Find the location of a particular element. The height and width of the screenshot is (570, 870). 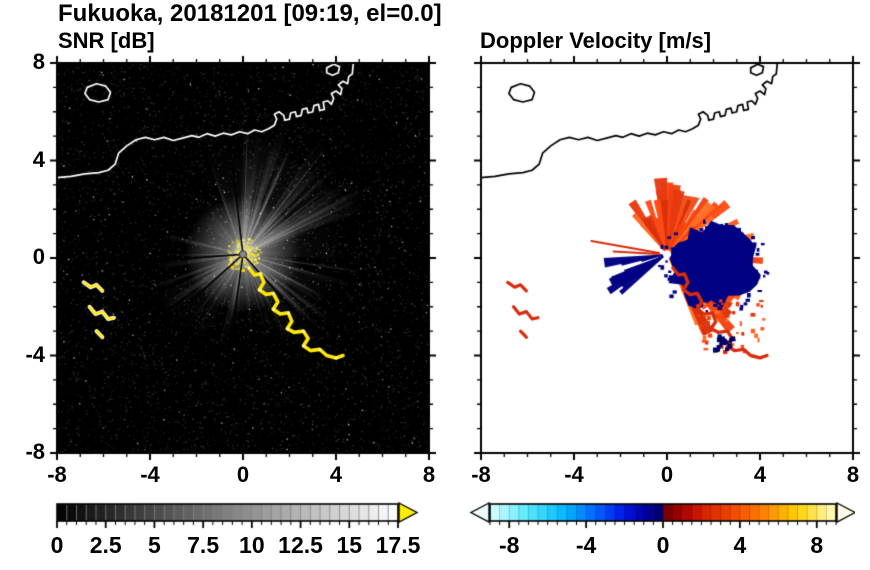

tick-label: 10 is located at coordinates (252, 545).